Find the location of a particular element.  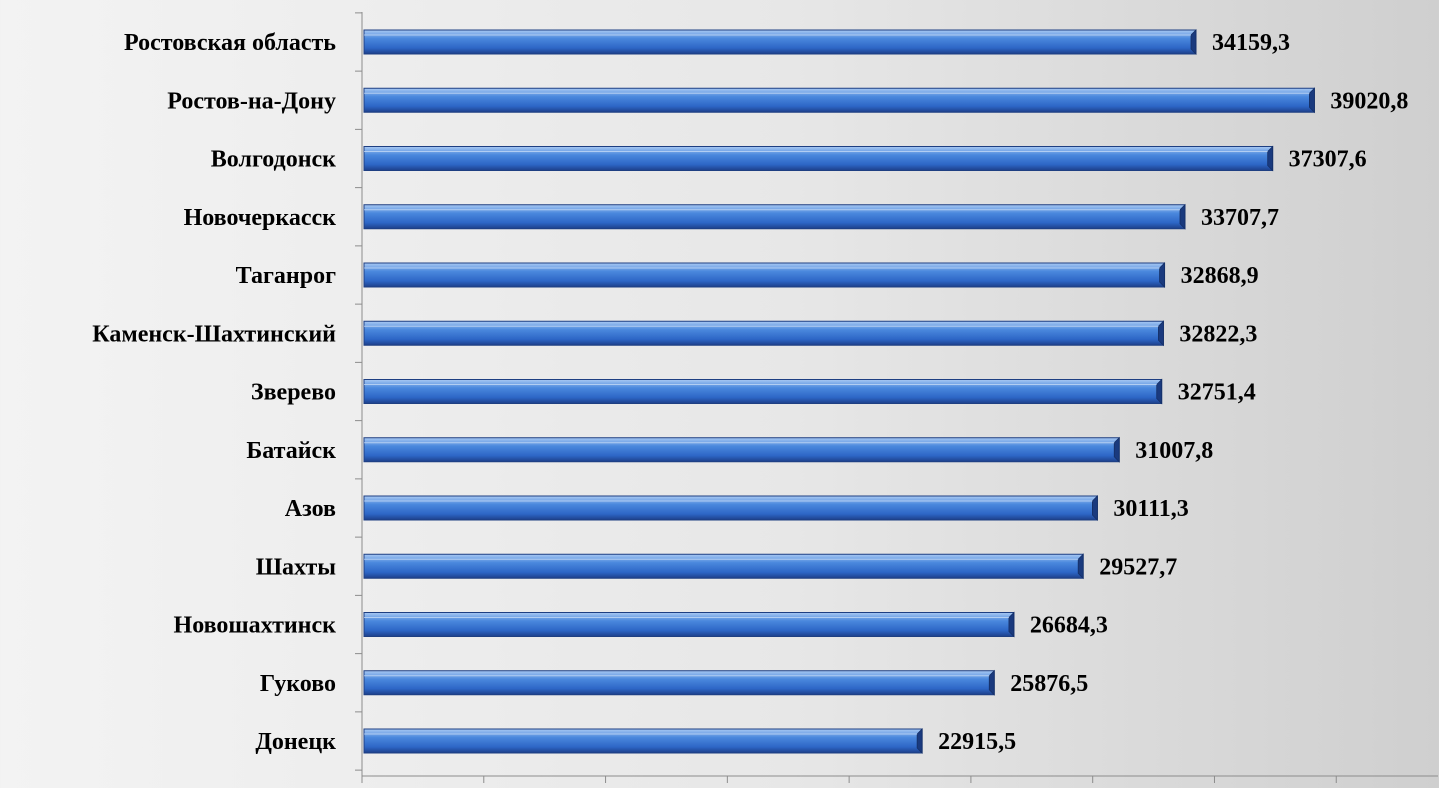

category-label: Ростовская область is located at coordinates (230, 43).